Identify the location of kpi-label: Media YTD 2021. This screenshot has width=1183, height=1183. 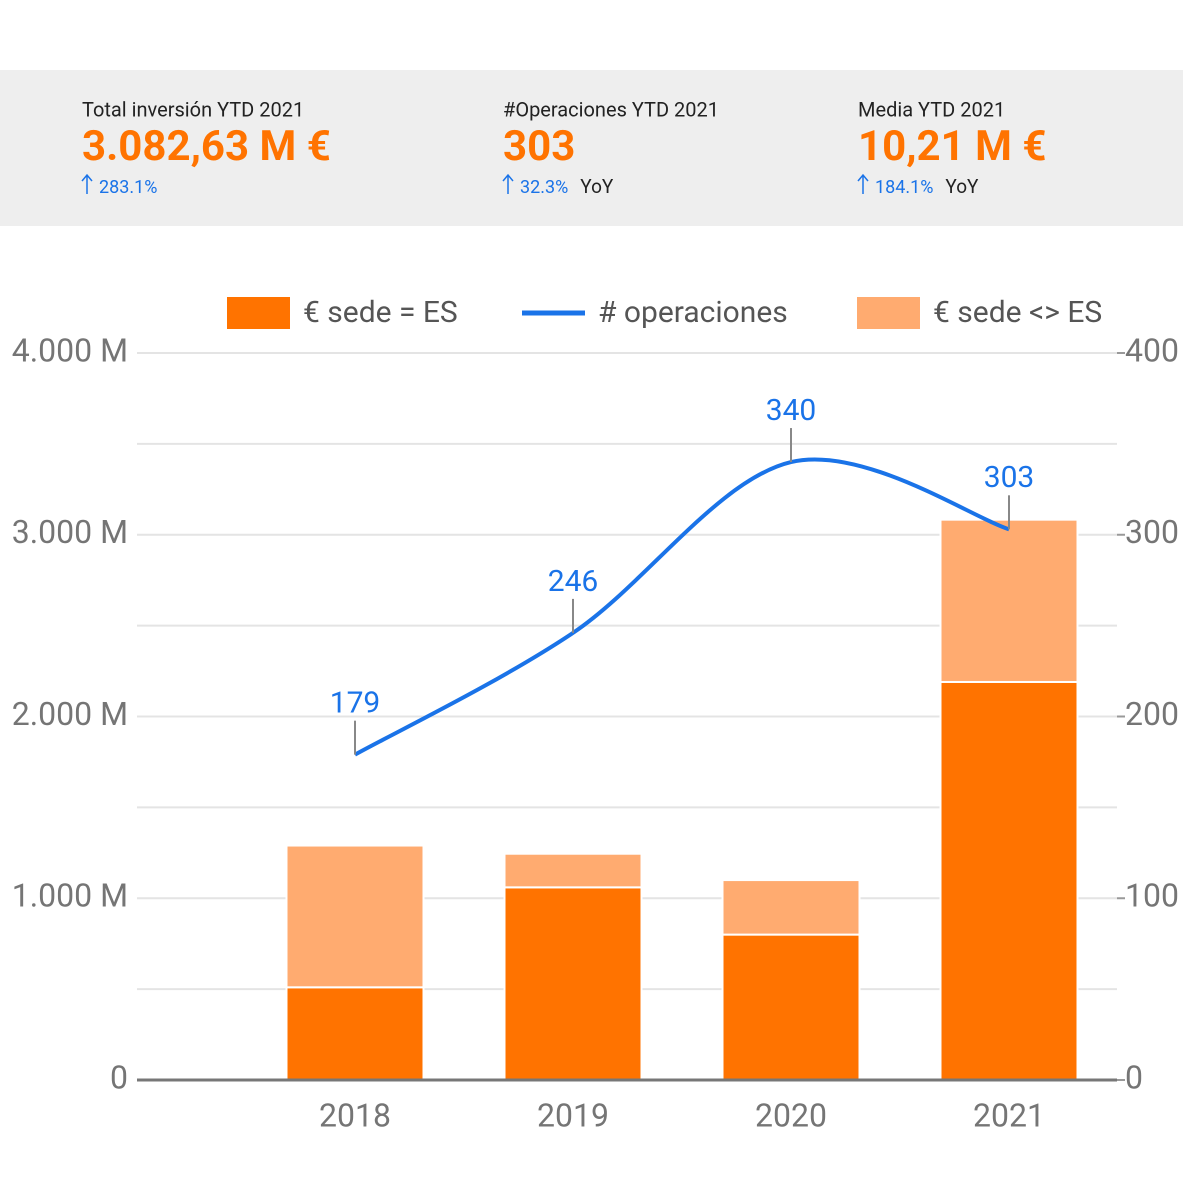
(931, 109).